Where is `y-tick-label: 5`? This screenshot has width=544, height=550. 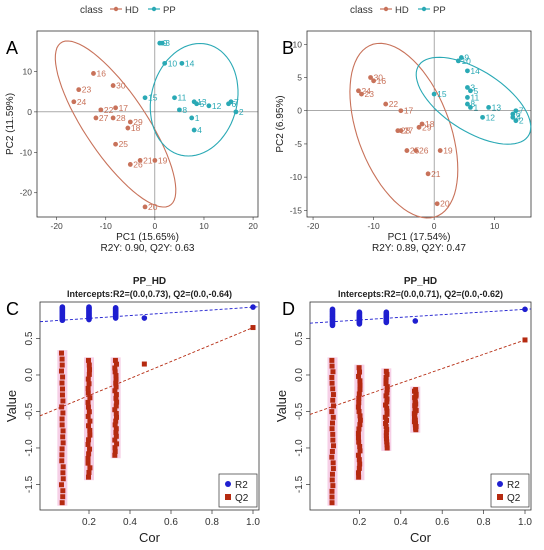
y-tick-label: 5 is located at coordinates (299, 78).